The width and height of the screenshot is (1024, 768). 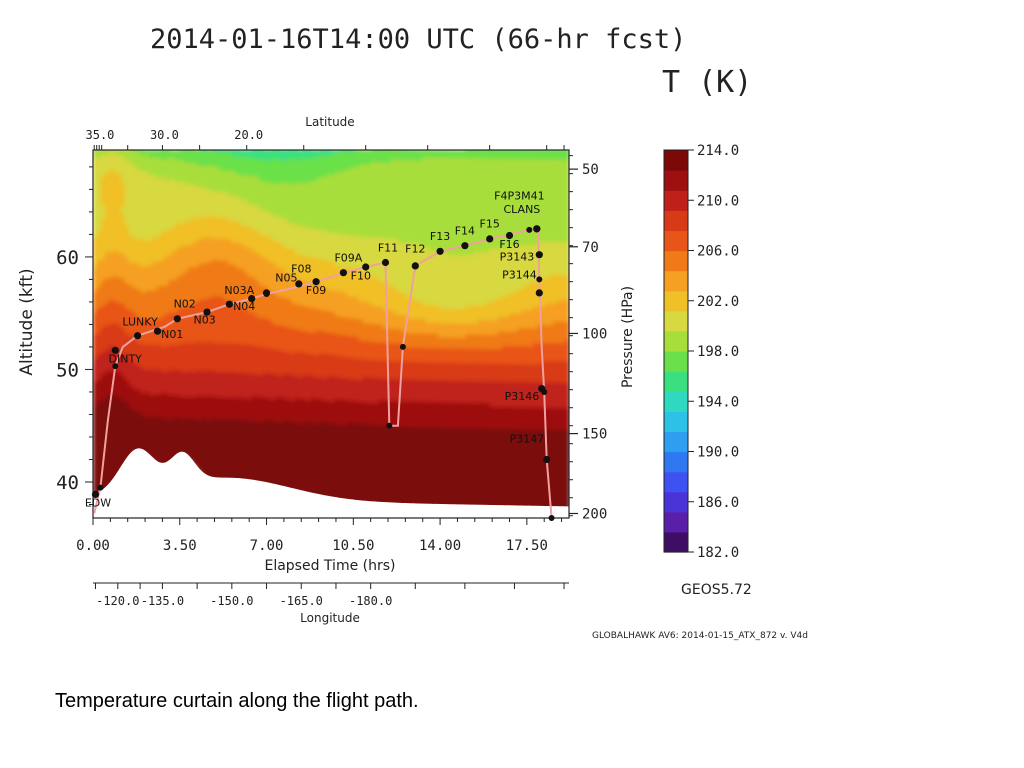 What do you see at coordinates (361, 275) in the screenshot?
I see `waypoint-label: F10` at bounding box center [361, 275].